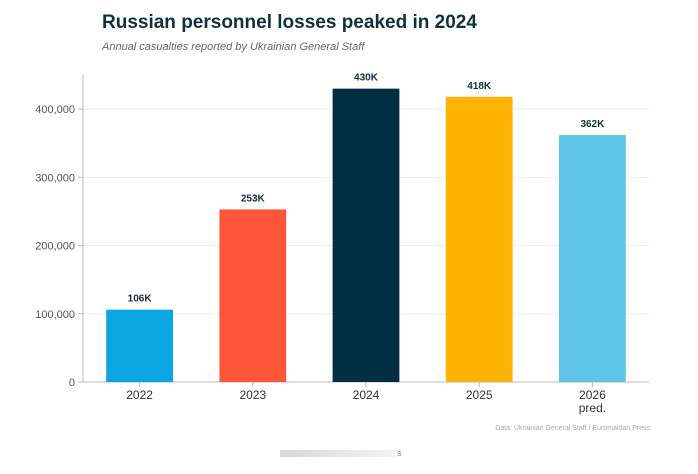 This screenshot has width=698, height=474. What do you see at coordinates (338, 453) in the screenshot?
I see `scroll-bar` at bounding box center [338, 453].